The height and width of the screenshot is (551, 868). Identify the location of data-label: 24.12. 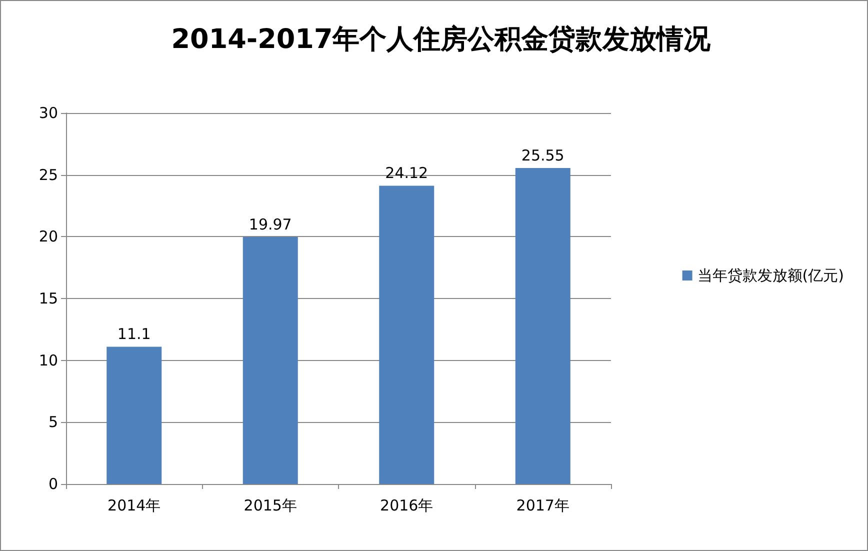
(406, 173).